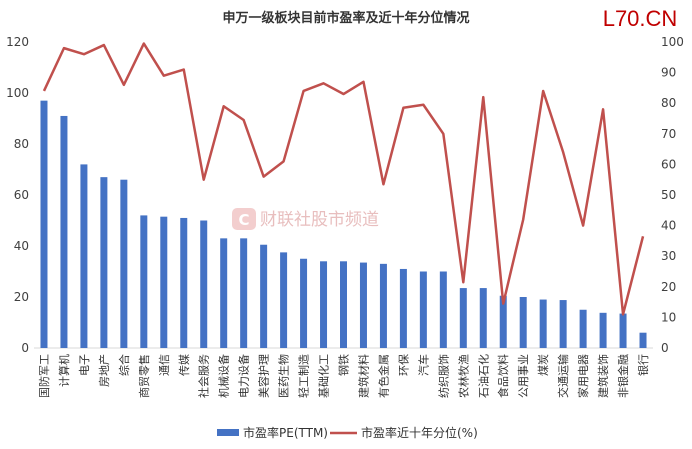  I want to click on category-label: 基础化工, so click(324, 376).